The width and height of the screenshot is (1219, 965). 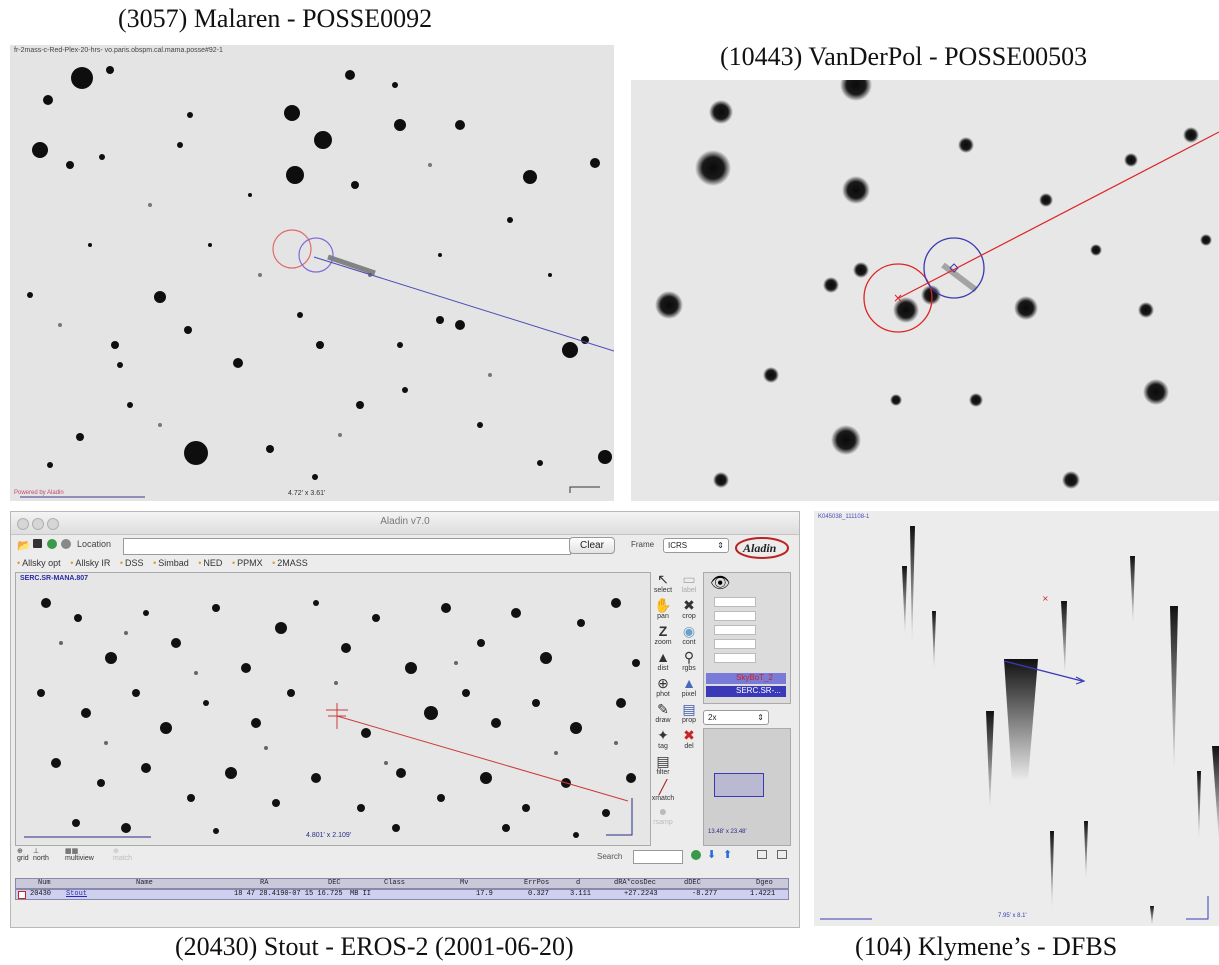 I want to click on layer-name: SkyBoT_2, so click(x=754, y=677).